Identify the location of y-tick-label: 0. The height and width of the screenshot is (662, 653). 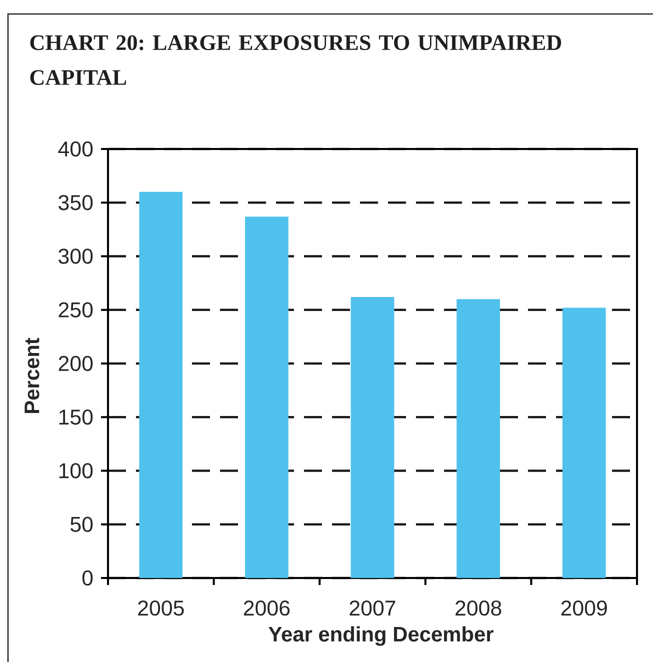
(87, 578).